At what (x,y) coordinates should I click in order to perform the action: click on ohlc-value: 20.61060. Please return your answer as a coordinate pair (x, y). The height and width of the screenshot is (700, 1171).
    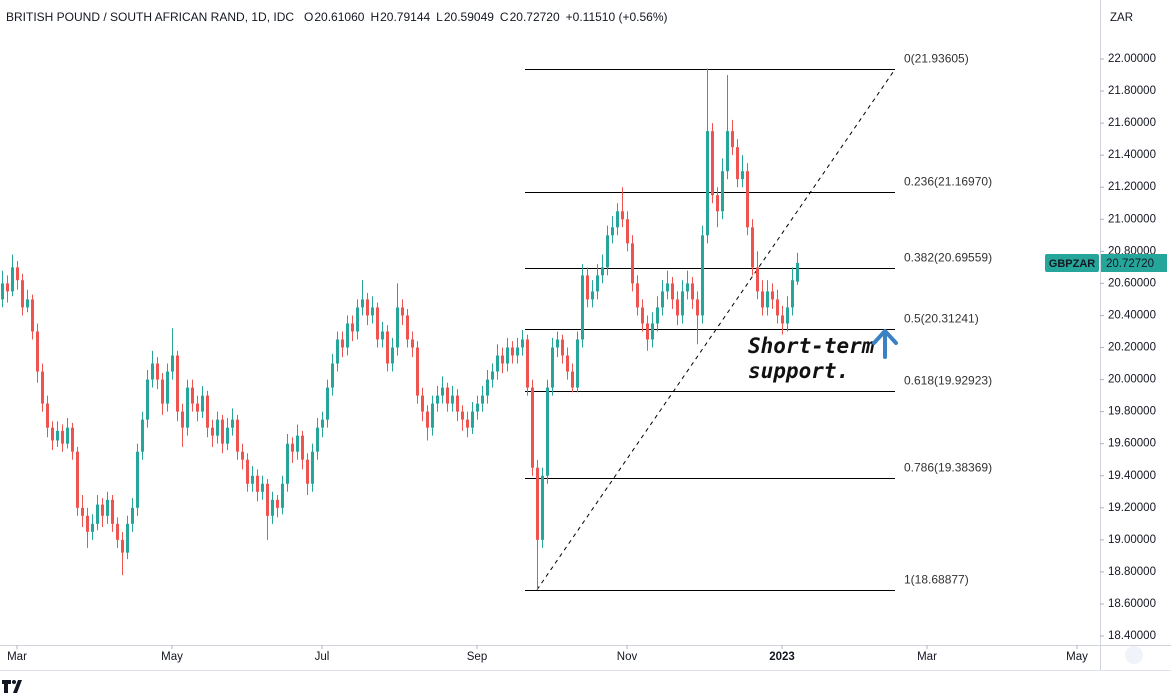
    Looking at the image, I should click on (339, 17).